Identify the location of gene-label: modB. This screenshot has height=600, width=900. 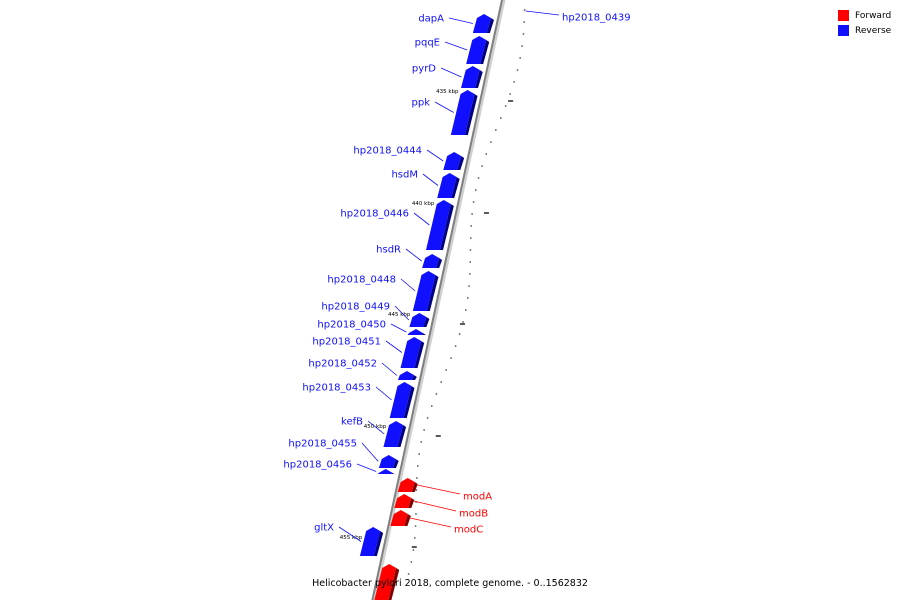
(473, 514).